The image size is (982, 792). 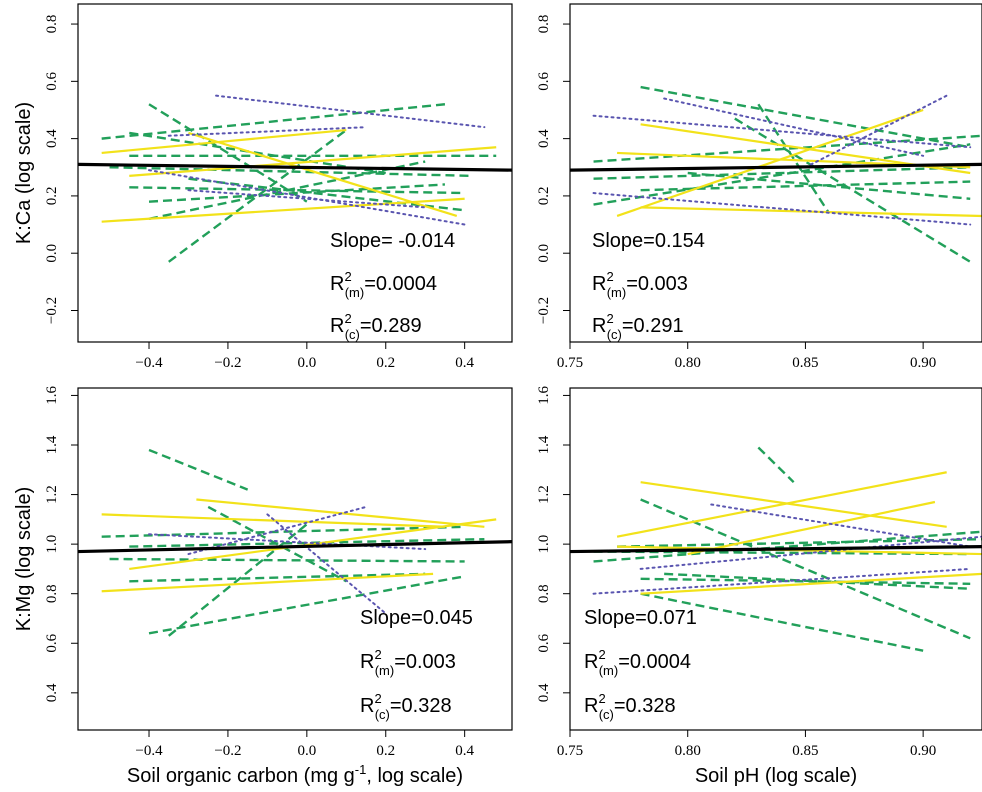 I want to click on slope-label: Slope=0.154, so click(x=648, y=241).